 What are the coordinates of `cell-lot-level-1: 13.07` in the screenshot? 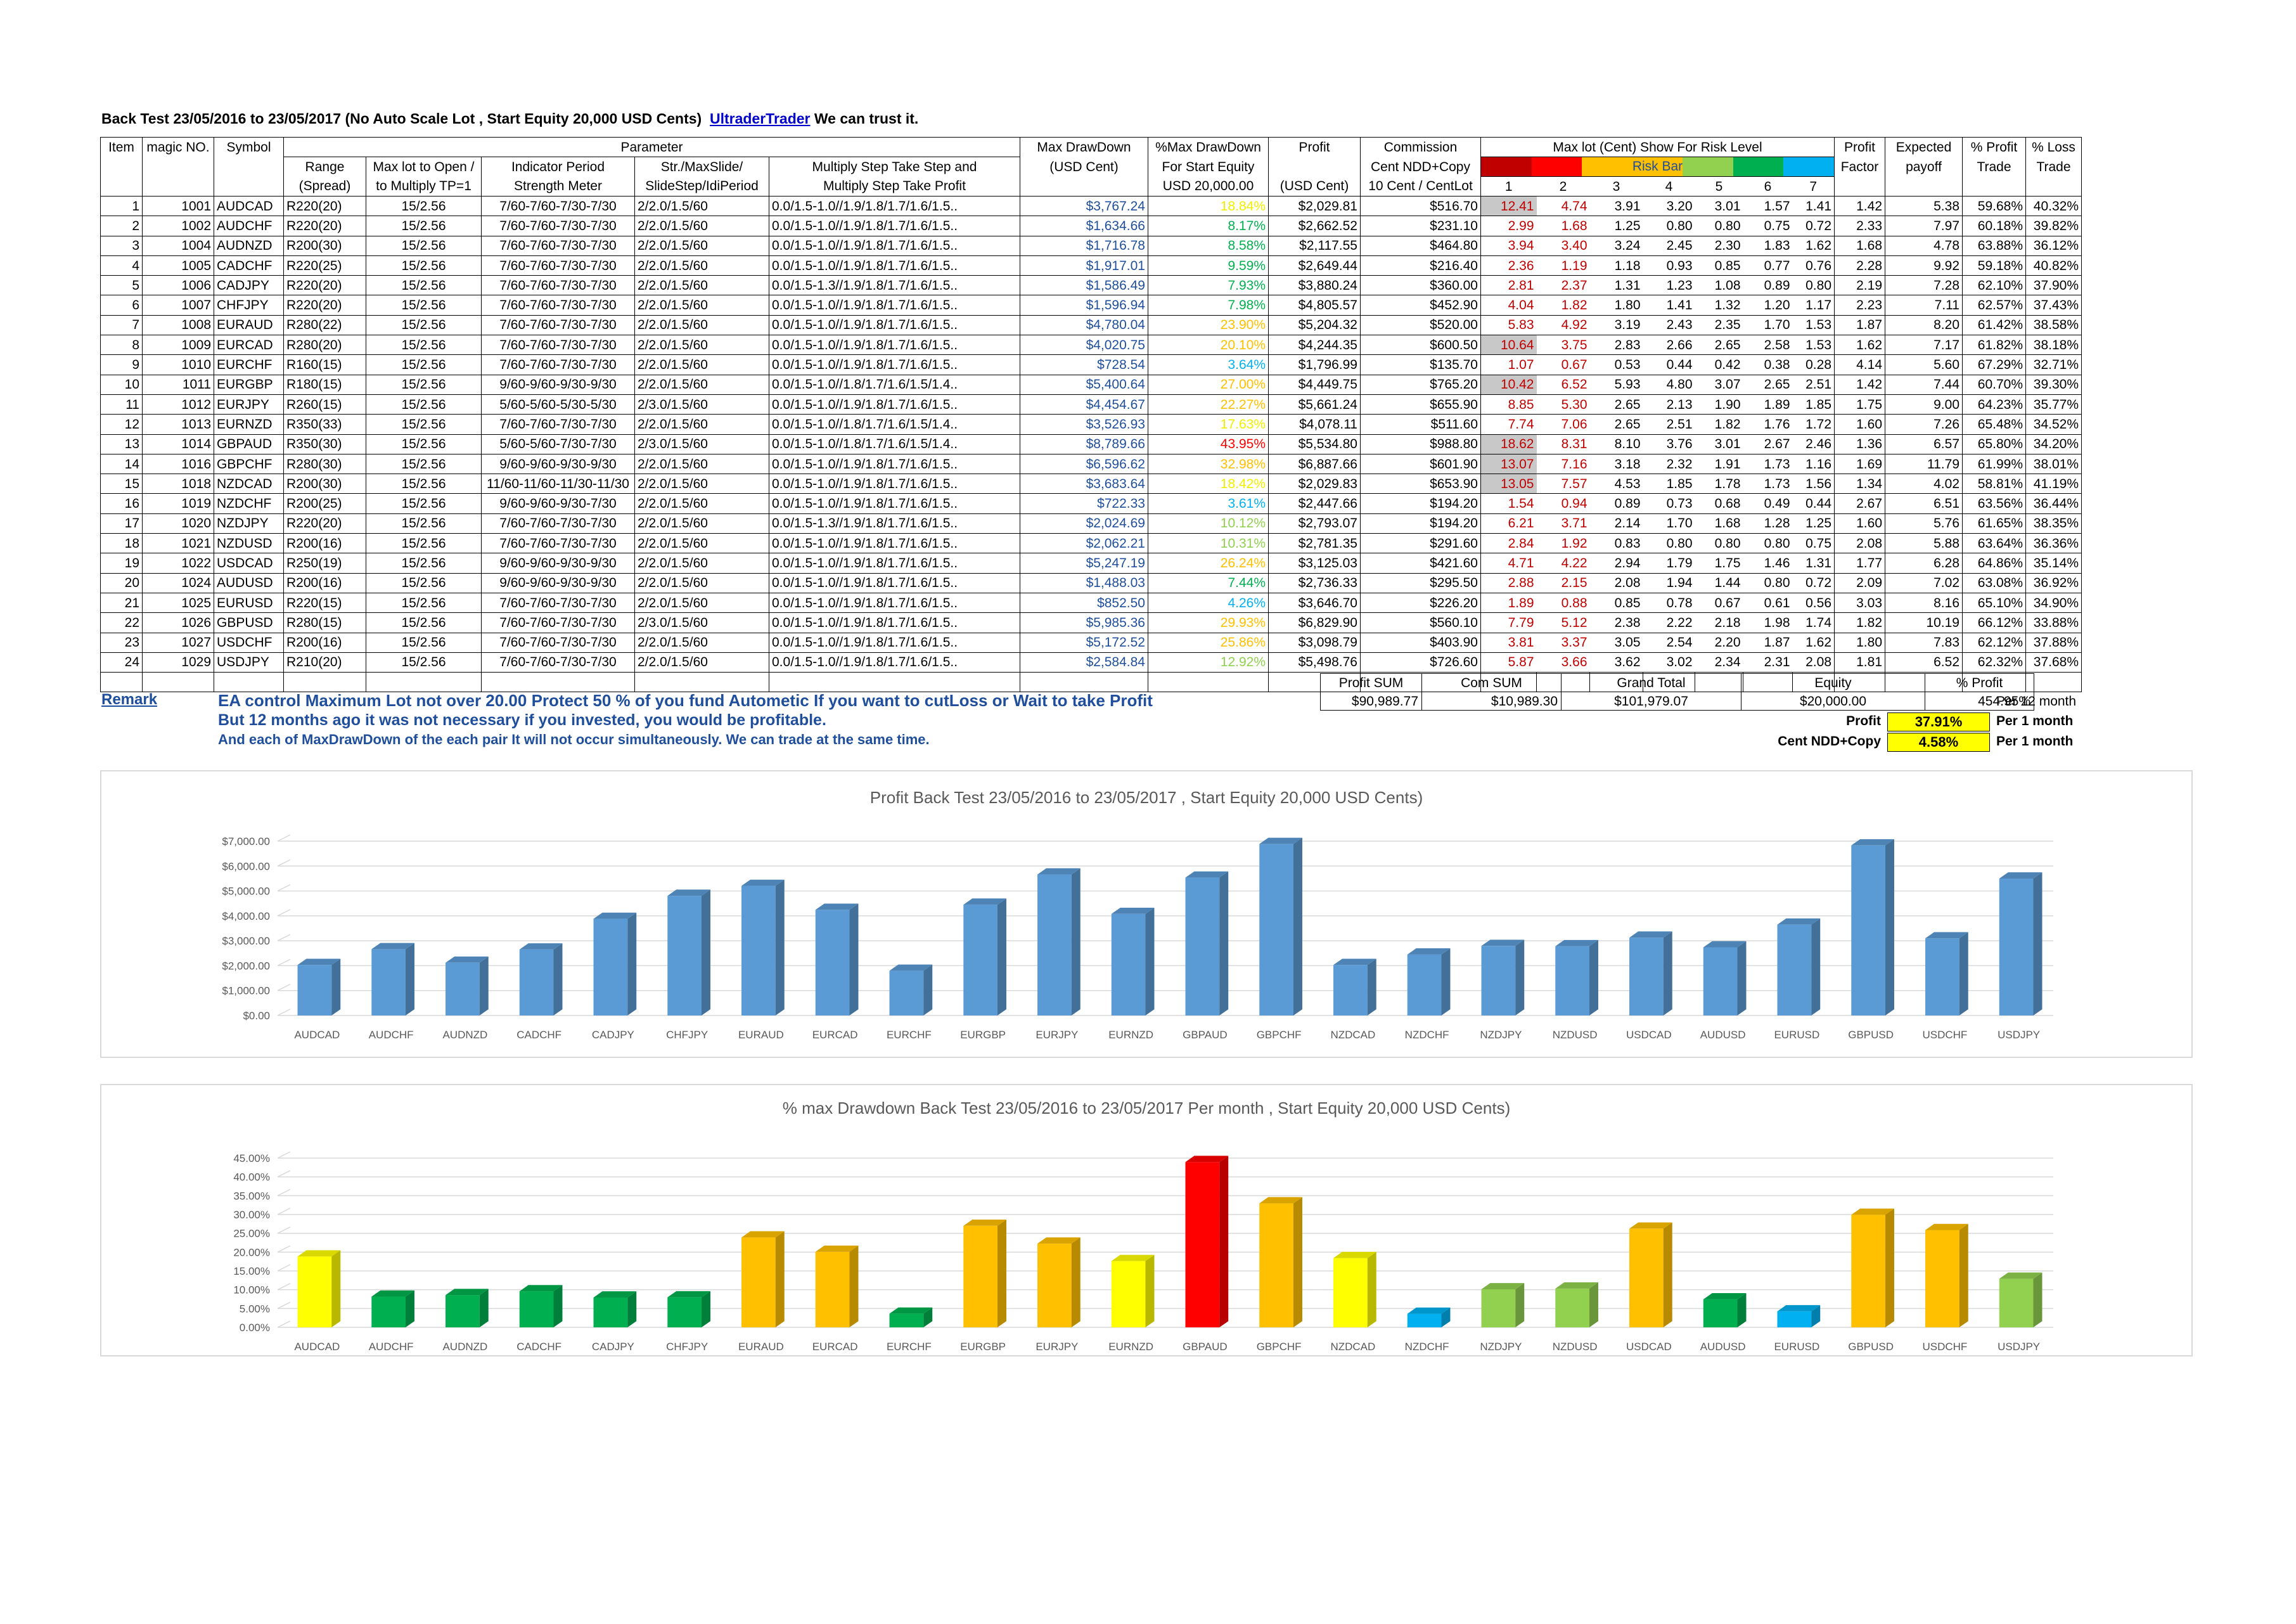 It's located at (1509, 464).